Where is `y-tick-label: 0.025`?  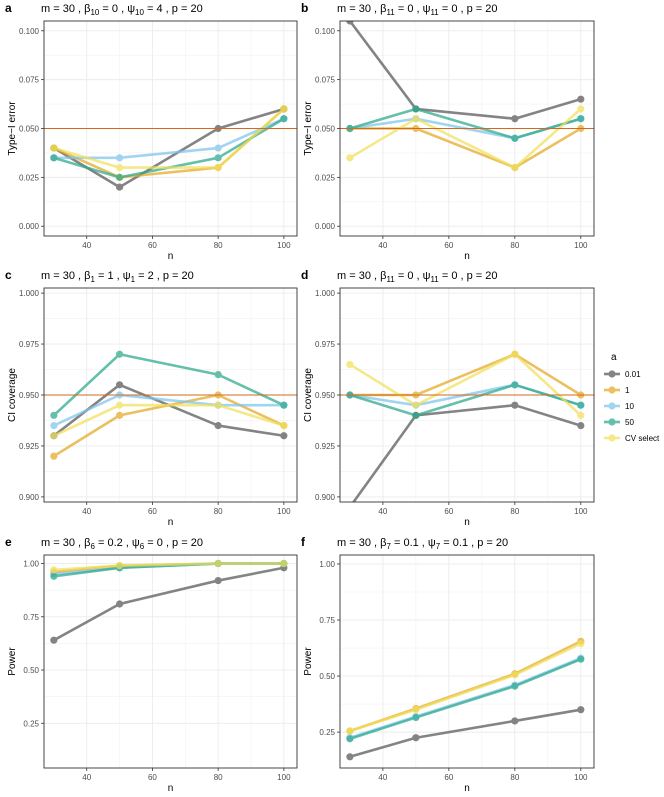
y-tick-label: 0.025 is located at coordinates (29, 177).